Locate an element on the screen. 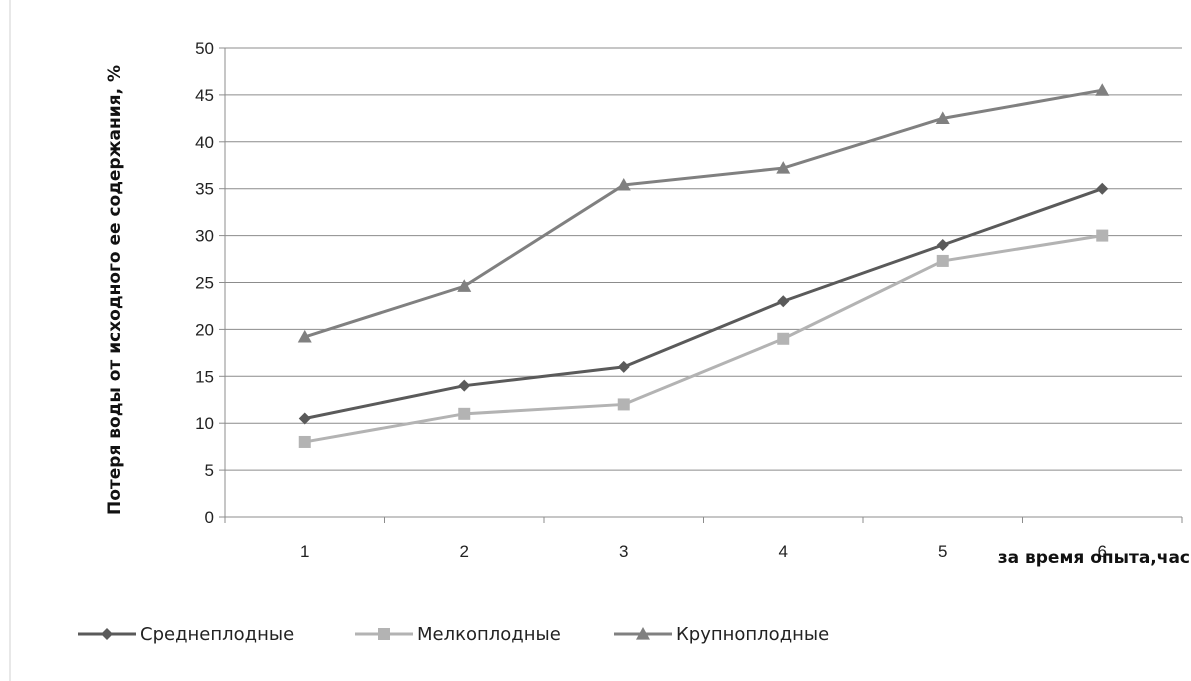  x-tick-label: 5 is located at coordinates (942, 551).